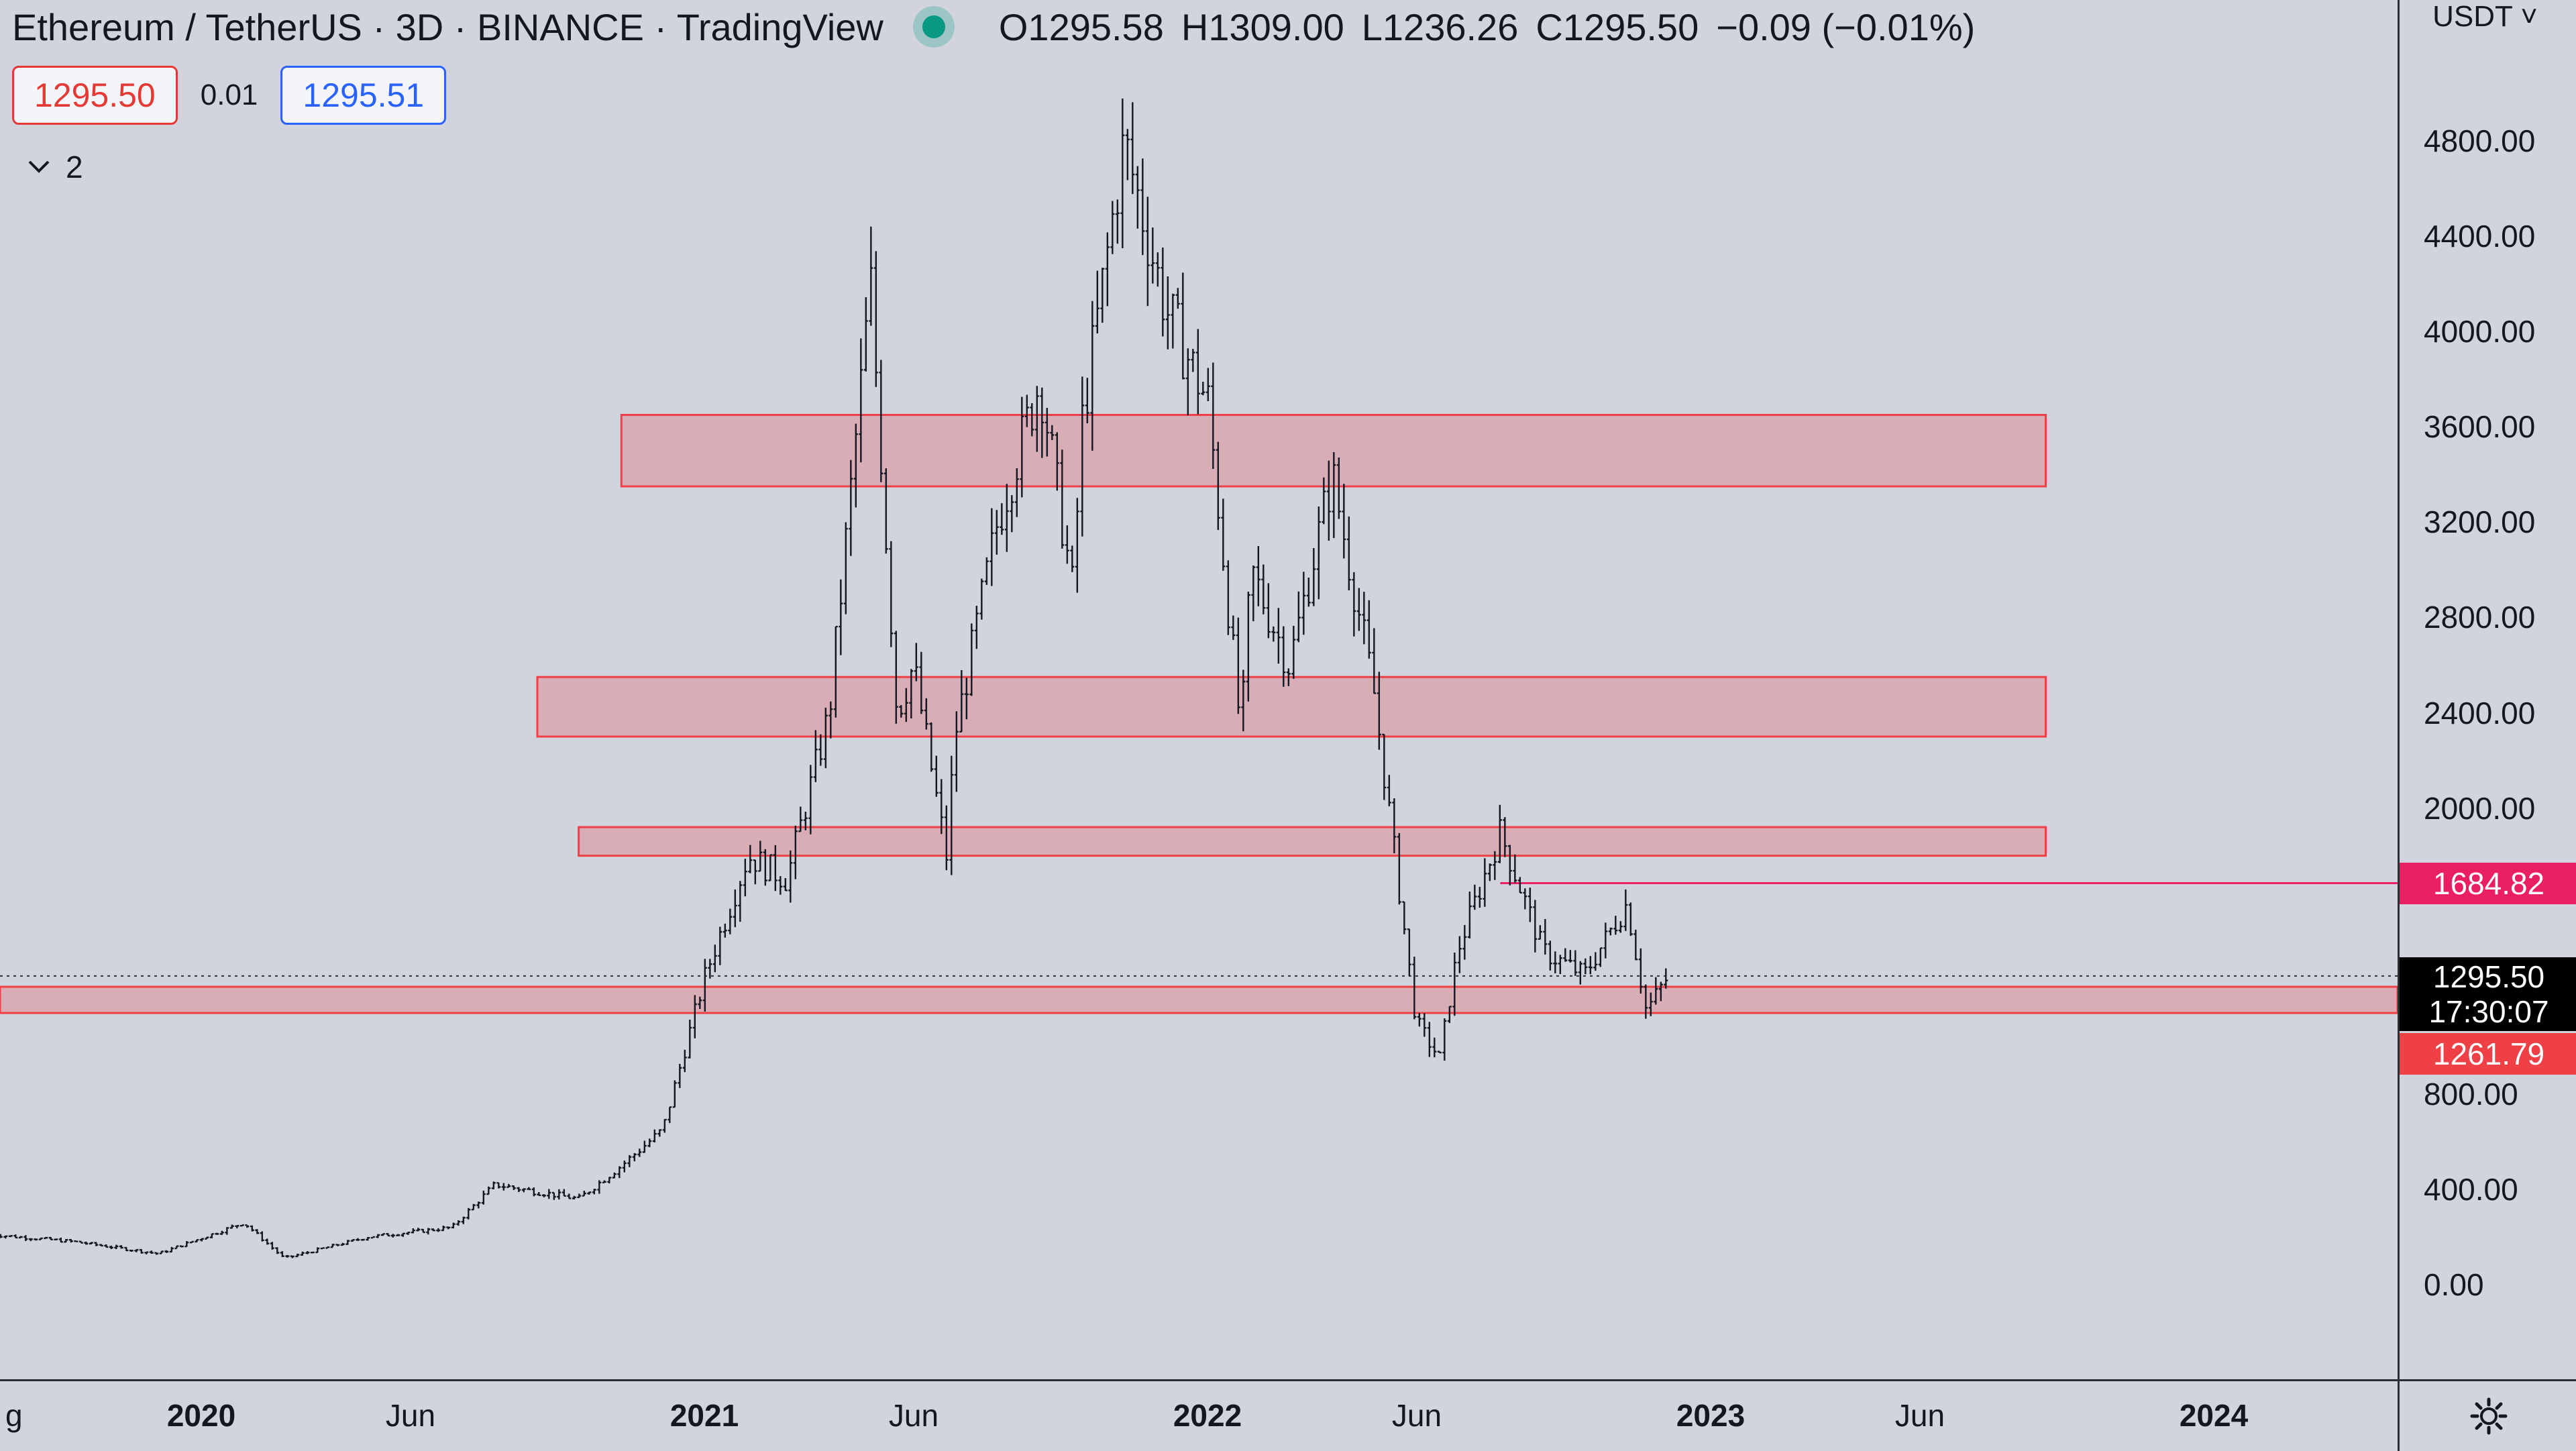 The image size is (2576, 1451). I want to click on price-tick-label: 3200.00, so click(2480, 522).